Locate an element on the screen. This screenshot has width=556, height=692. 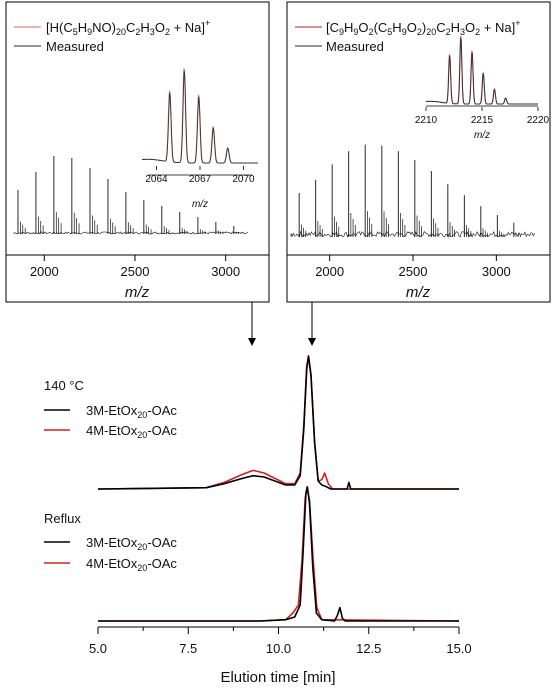
legend-140-4m: 4M-EtOx20-OAc is located at coordinates (131, 431).